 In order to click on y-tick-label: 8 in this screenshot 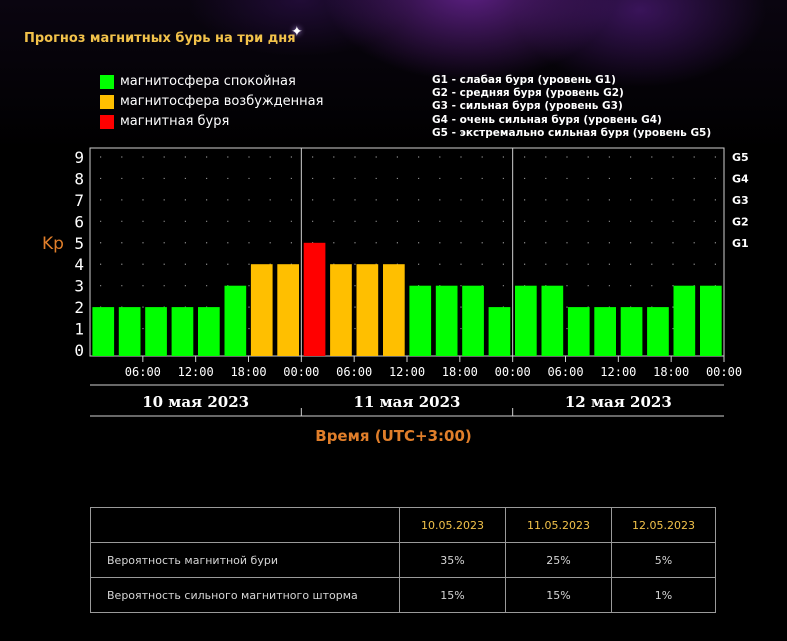, I will do `click(79, 178)`.